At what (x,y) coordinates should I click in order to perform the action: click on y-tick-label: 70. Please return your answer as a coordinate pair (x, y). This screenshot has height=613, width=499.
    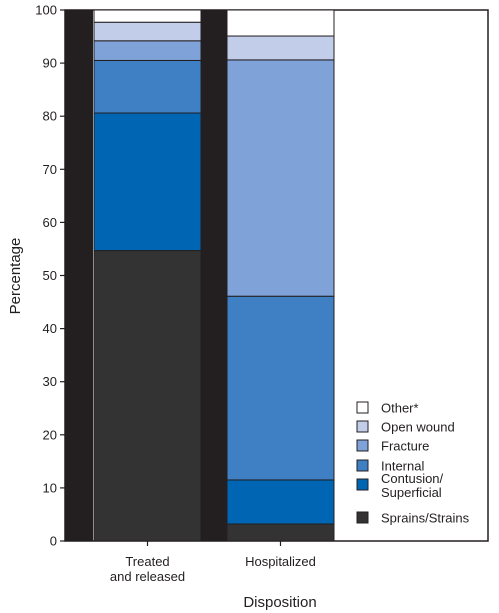
    Looking at the image, I should click on (50, 169).